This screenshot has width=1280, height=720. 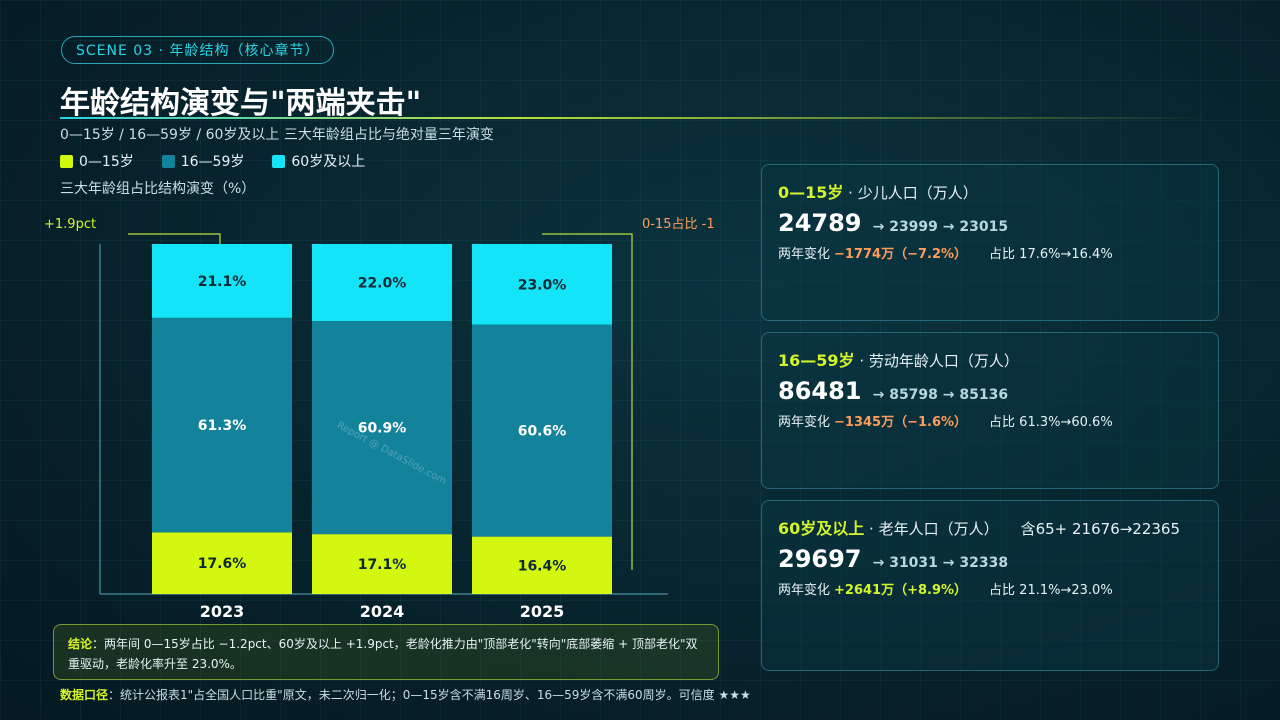 I want to click on card-title-rest: · 老年人口（万人）, so click(x=931, y=529).